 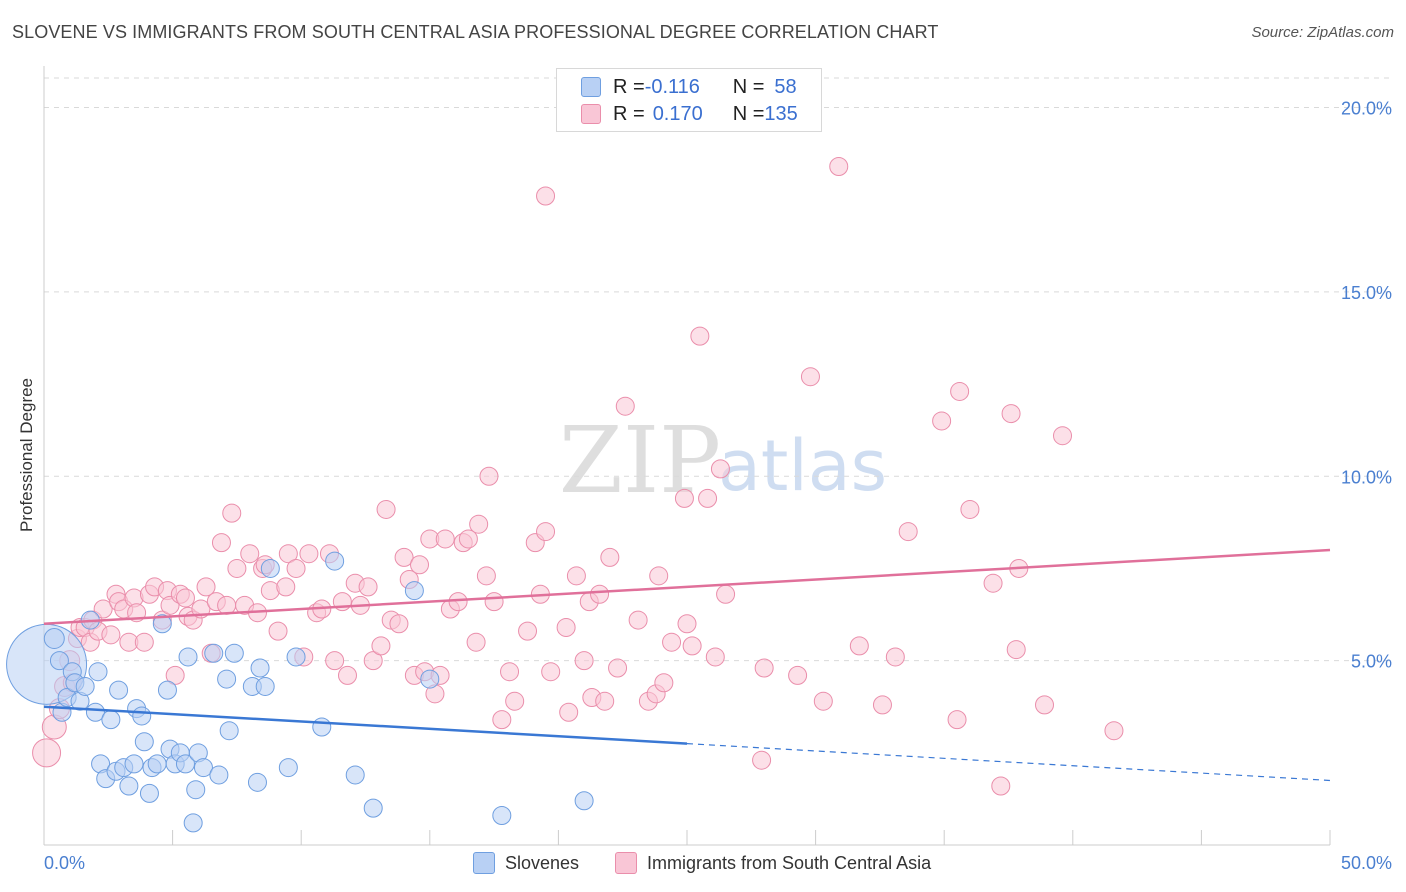 What do you see at coordinates (591, 114) in the screenshot?
I see `legend-swatch-pink` at bounding box center [591, 114].